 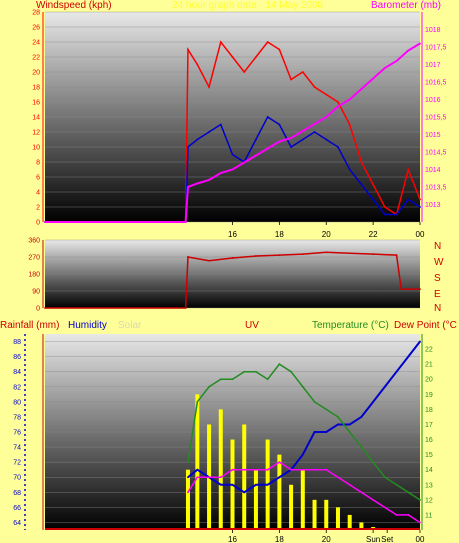 What do you see at coordinates (38, 208) in the screenshot?
I see `wind-tick-label: 2` at bounding box center [38, 208].